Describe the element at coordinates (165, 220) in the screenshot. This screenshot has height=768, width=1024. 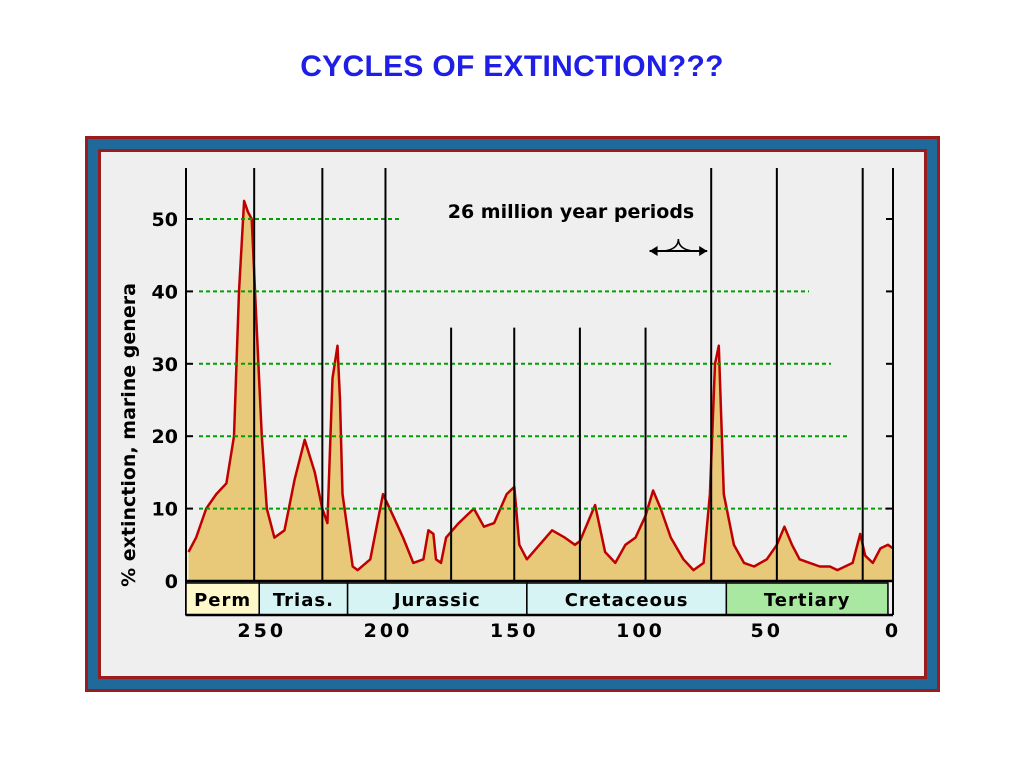
I see `y-tick-label-50: 50` at that location.